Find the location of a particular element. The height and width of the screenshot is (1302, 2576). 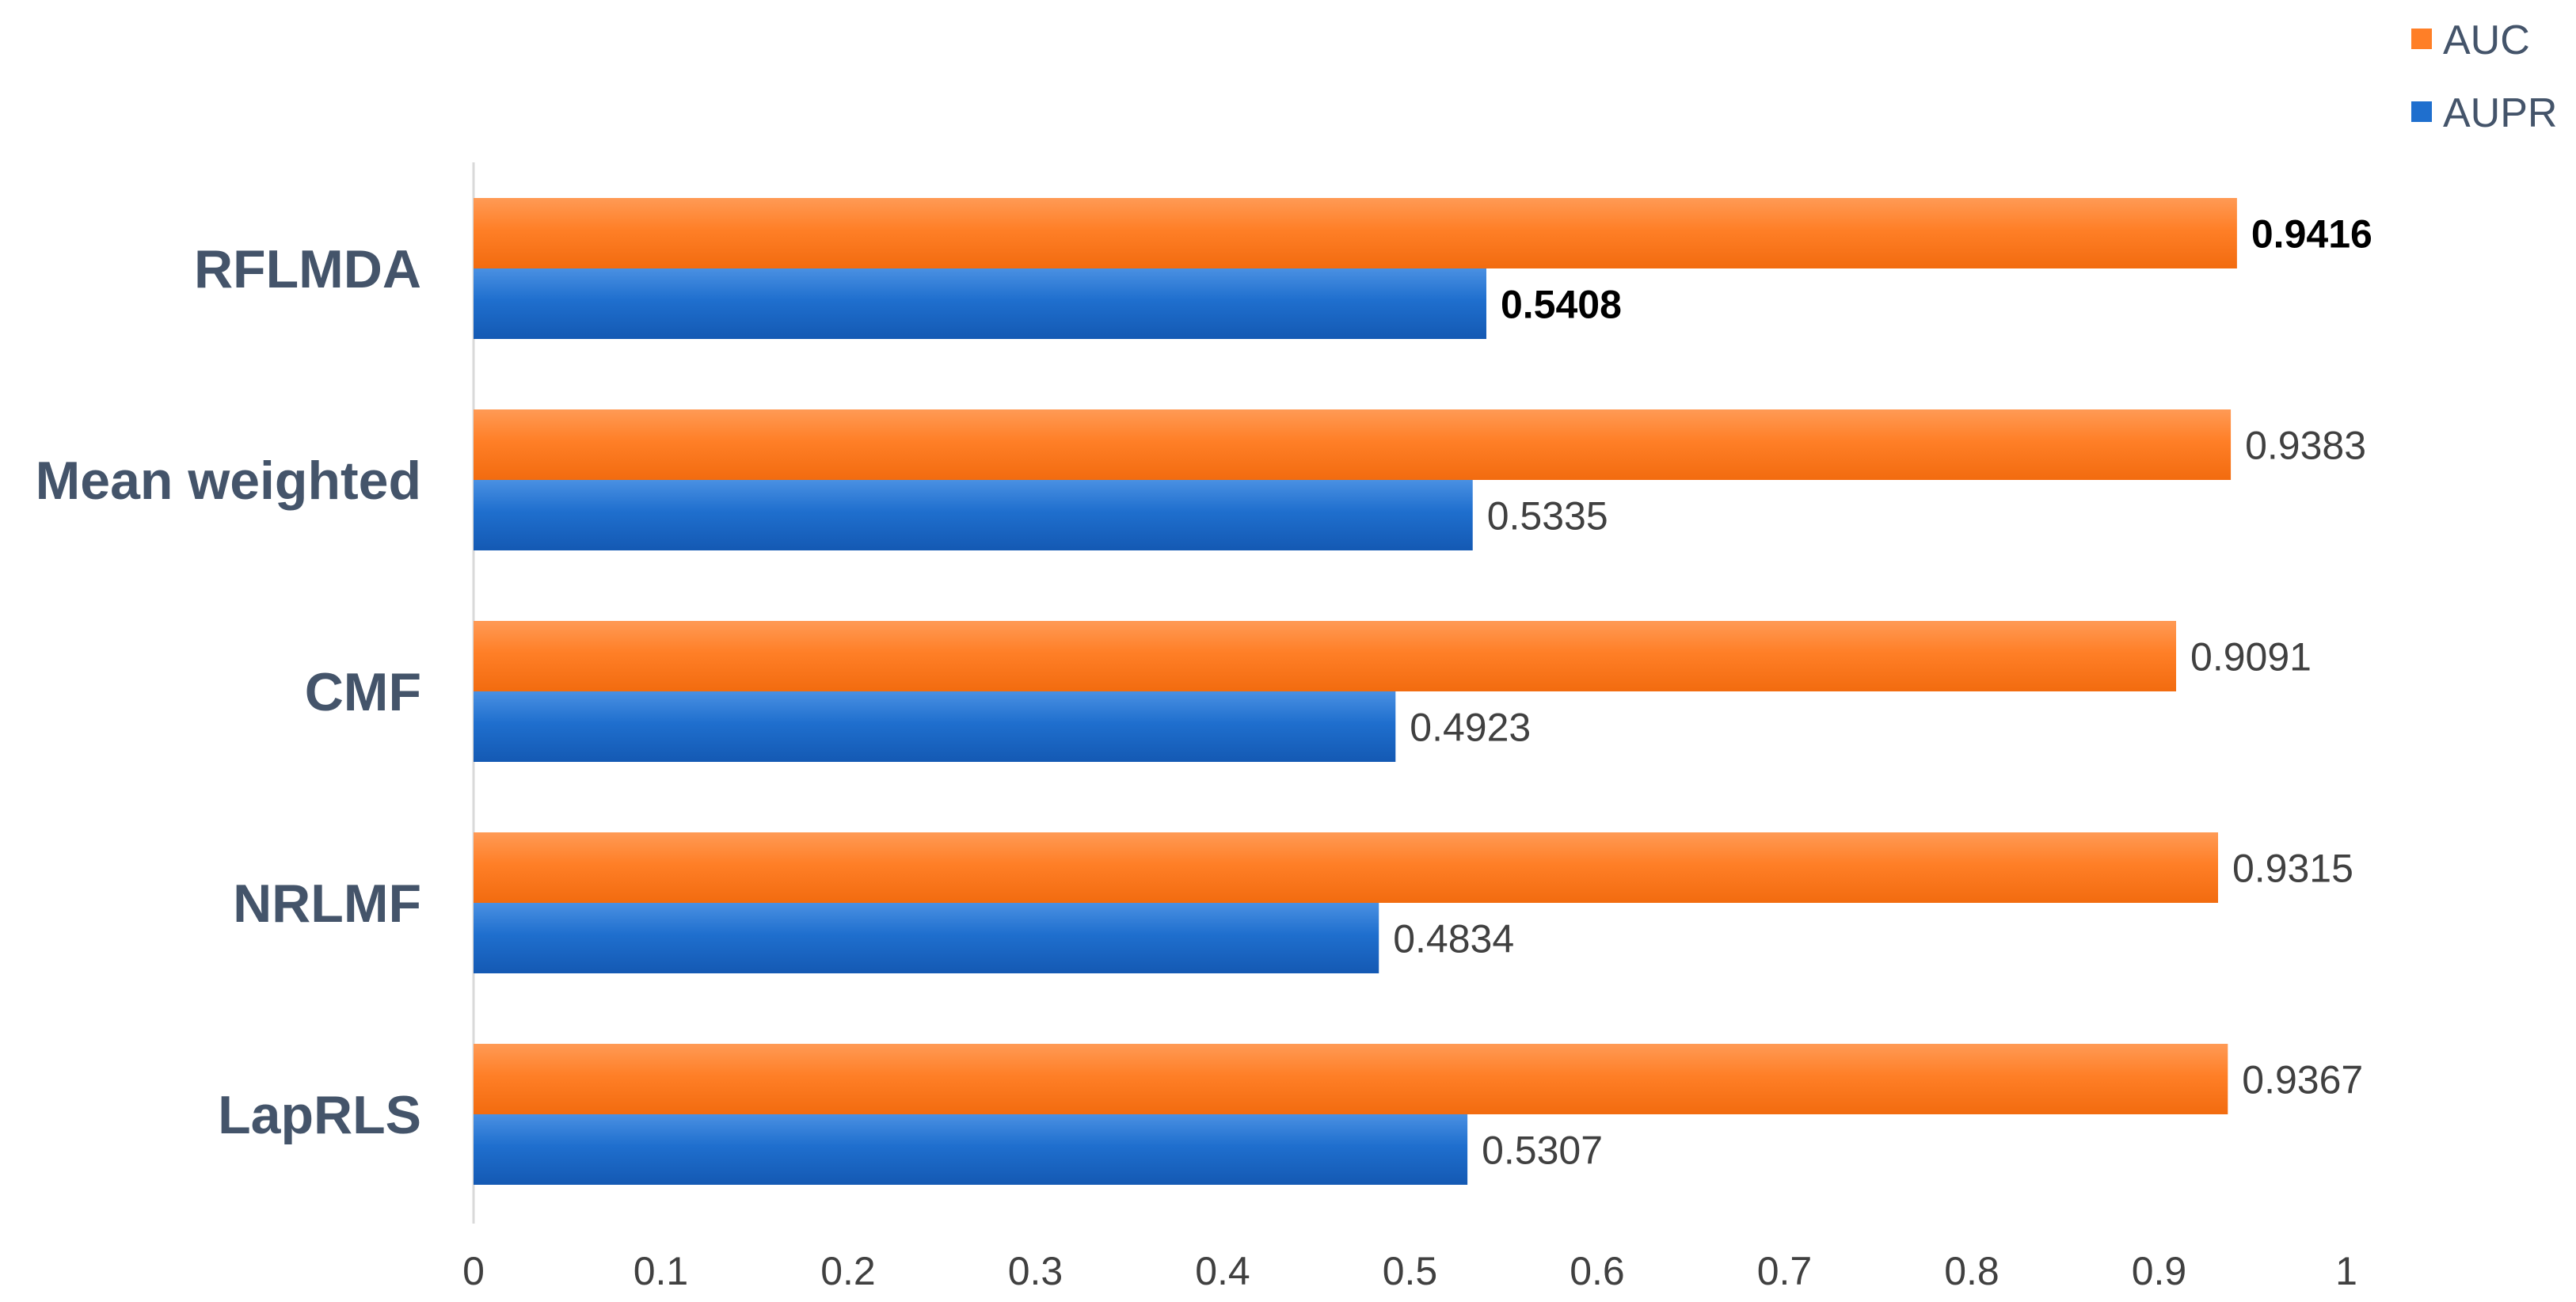

data-label-aupr-cmf: 0.4923 is located at coordinates (1470, 728).